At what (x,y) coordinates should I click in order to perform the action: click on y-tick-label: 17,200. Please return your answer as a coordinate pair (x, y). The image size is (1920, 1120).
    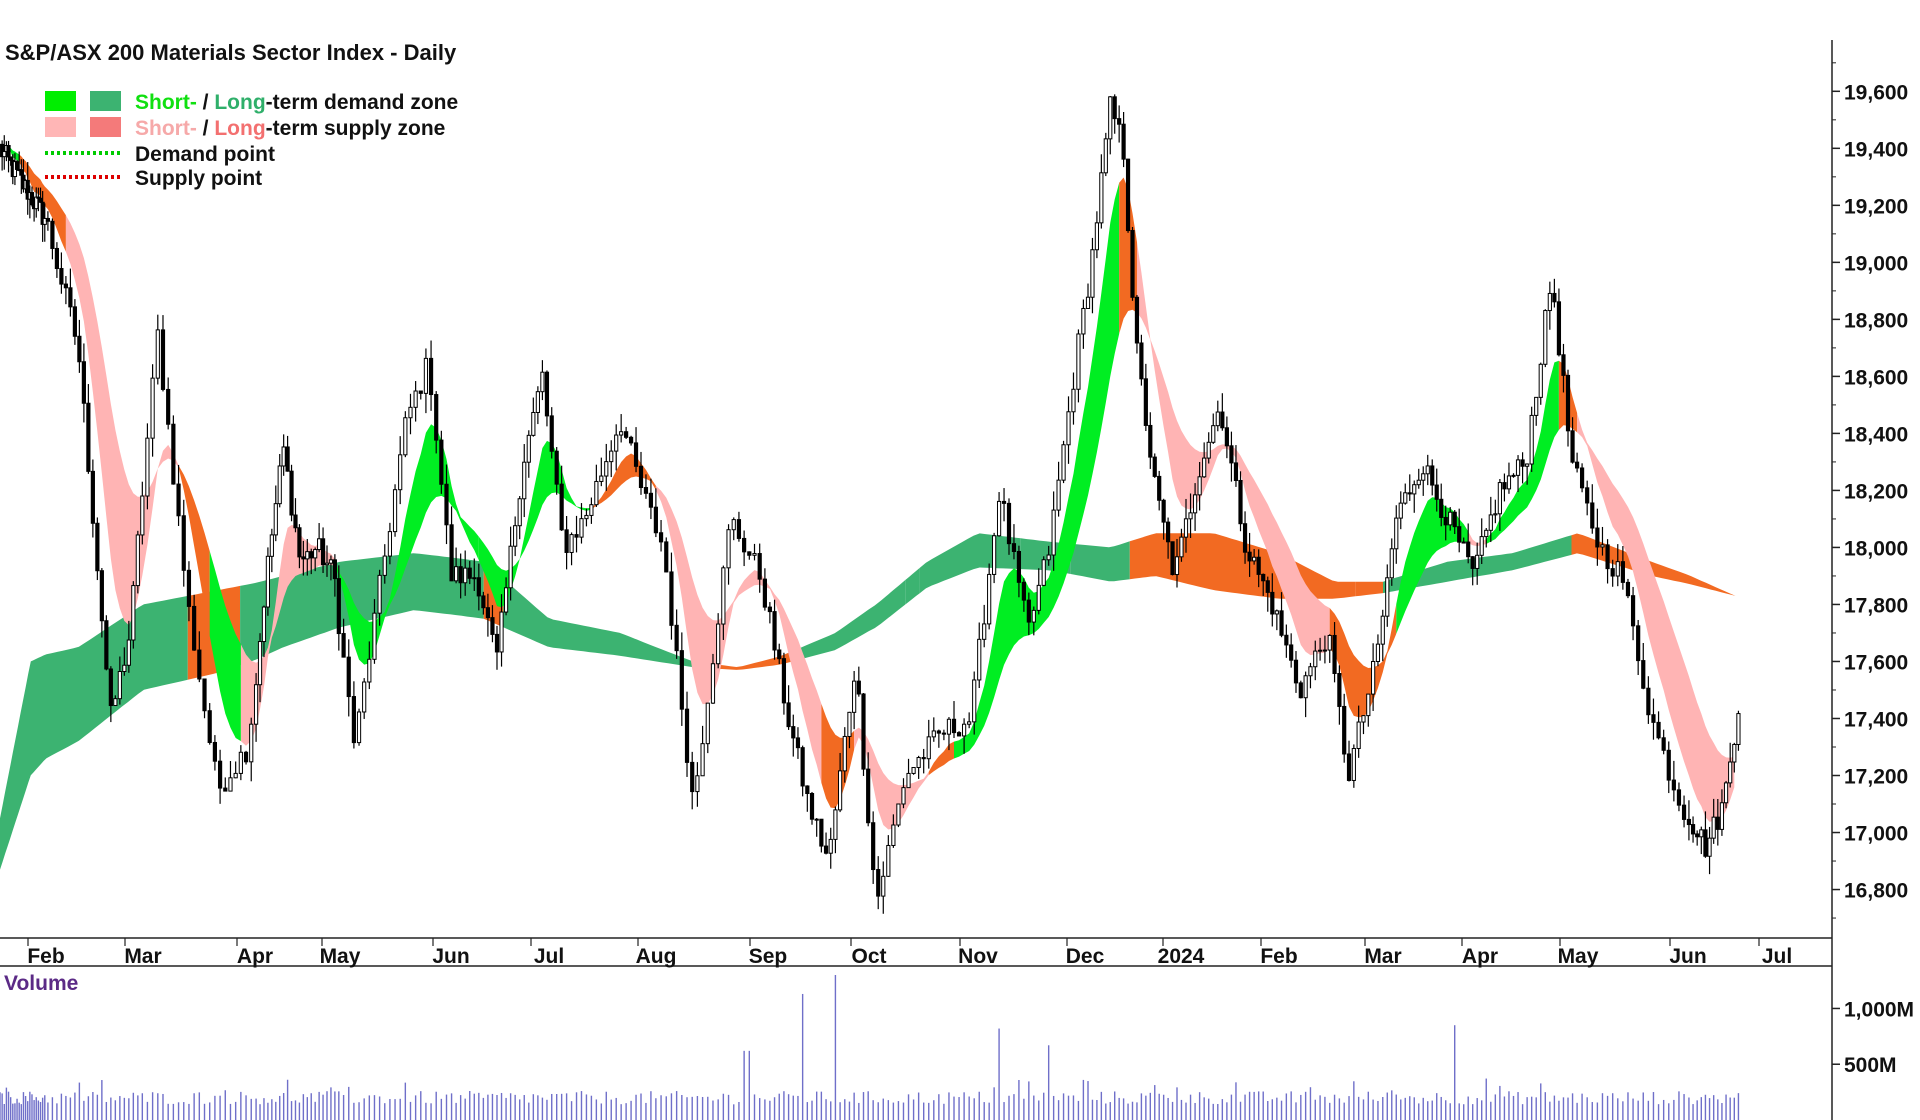
    Looking at the image, I should click on (1876, 777).